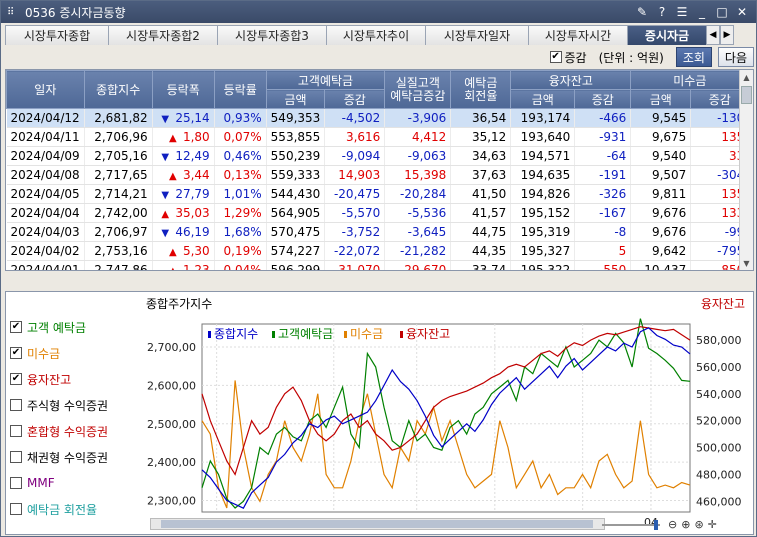  I want to click on series-option: ✔ 융자잔고, so click(74, 379).